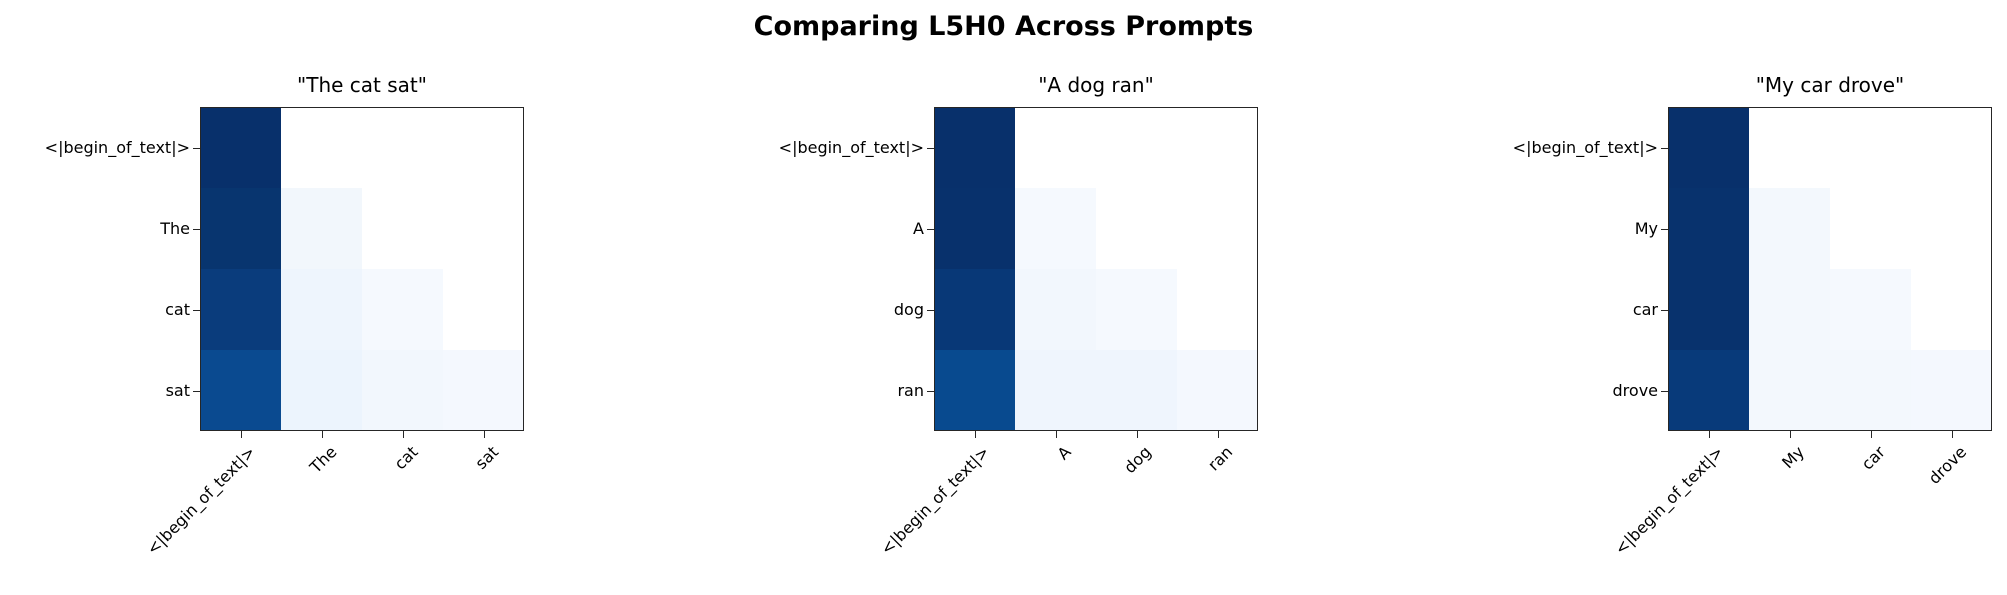 The height and width of the screenshot is (595, 2007). Describe the element at coordinates (177, 309) in the screenshot. I see `y-tick-label: cat` at that location.